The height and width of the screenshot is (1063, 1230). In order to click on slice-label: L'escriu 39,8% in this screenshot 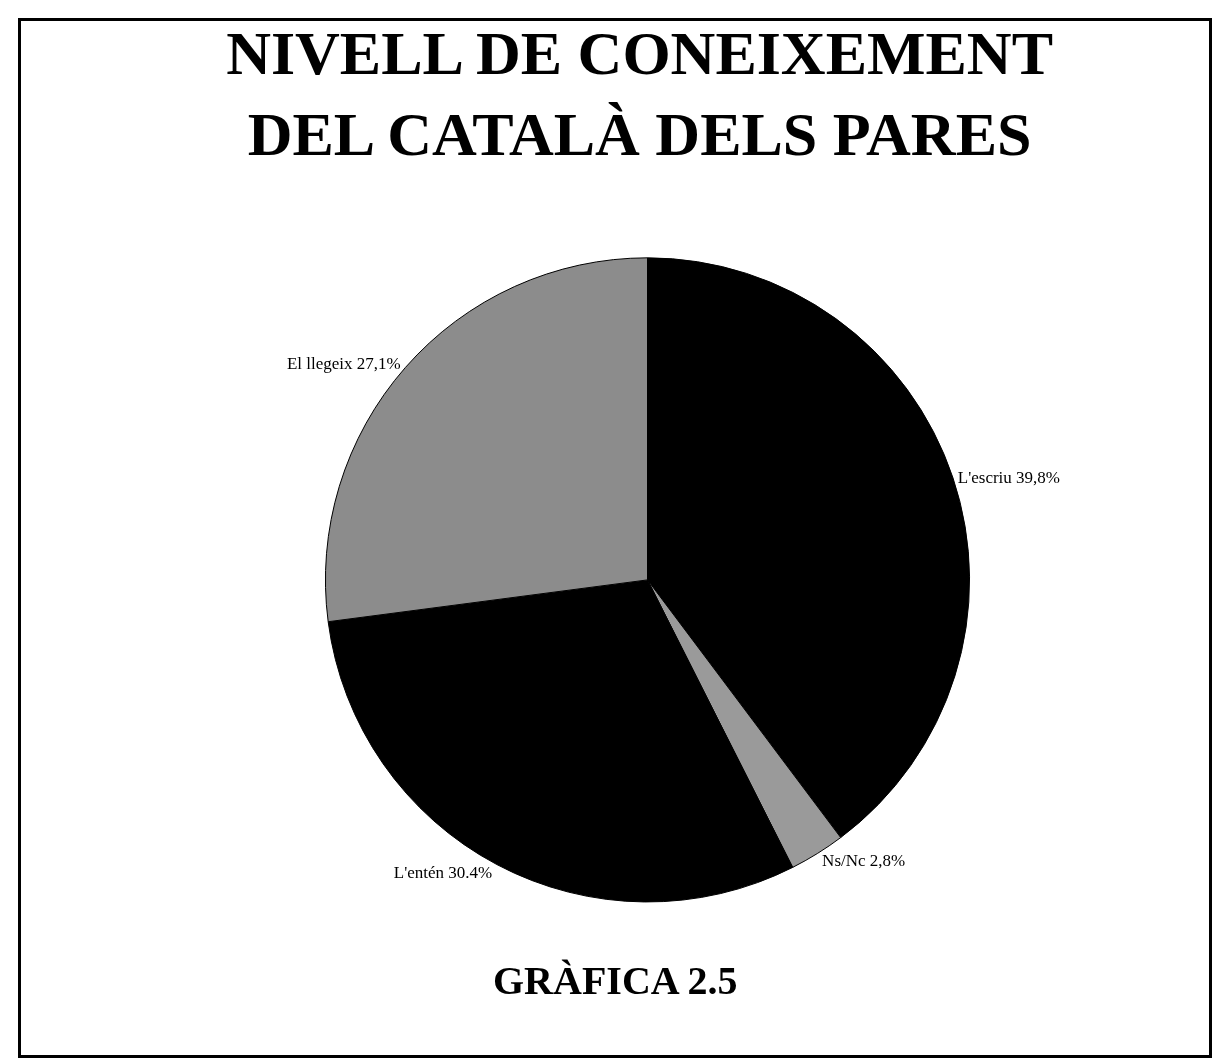, I will do `click(1008, 477)`.